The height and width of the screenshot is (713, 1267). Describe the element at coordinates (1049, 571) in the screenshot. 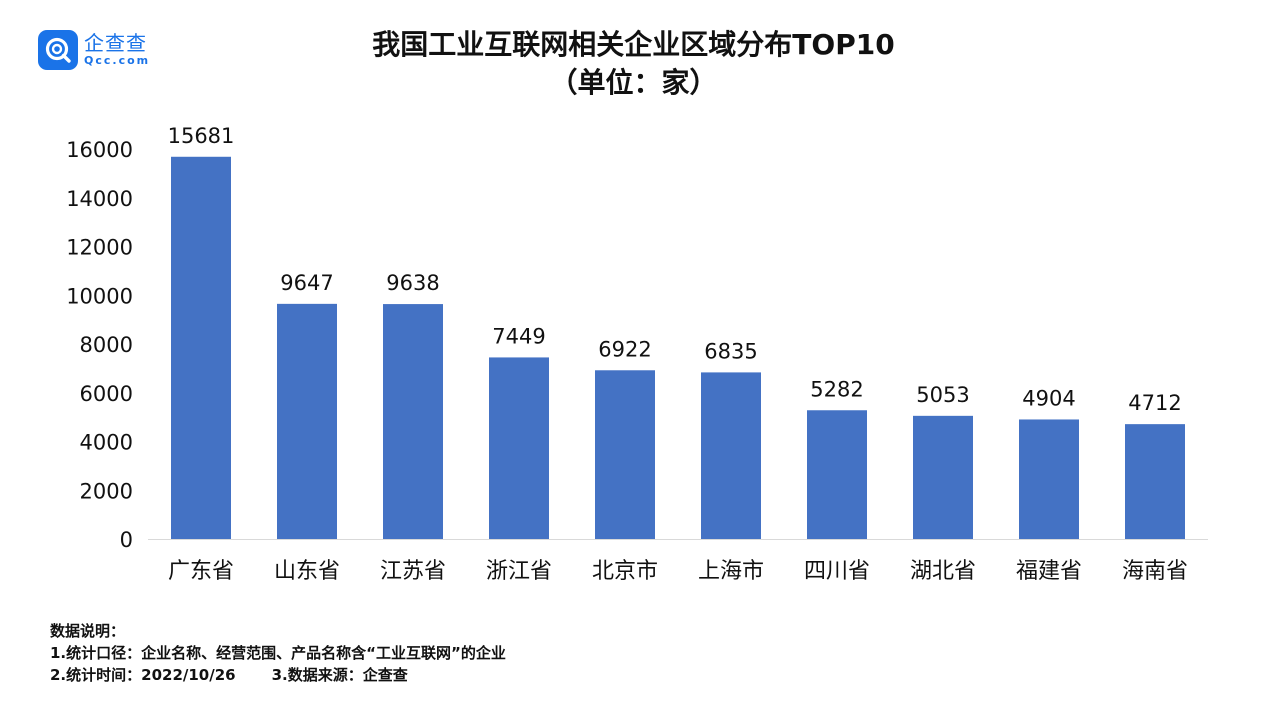

I see `x-tick-label: 福建省` at that location.